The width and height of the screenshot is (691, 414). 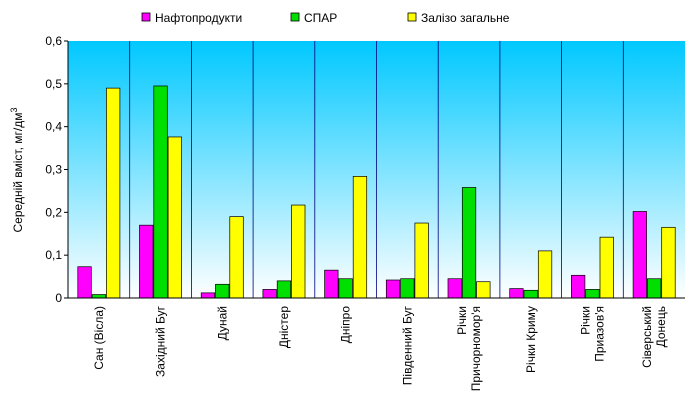 I want to click on x-tick-label-2: Західний Буг, so click(x=161, y=341).